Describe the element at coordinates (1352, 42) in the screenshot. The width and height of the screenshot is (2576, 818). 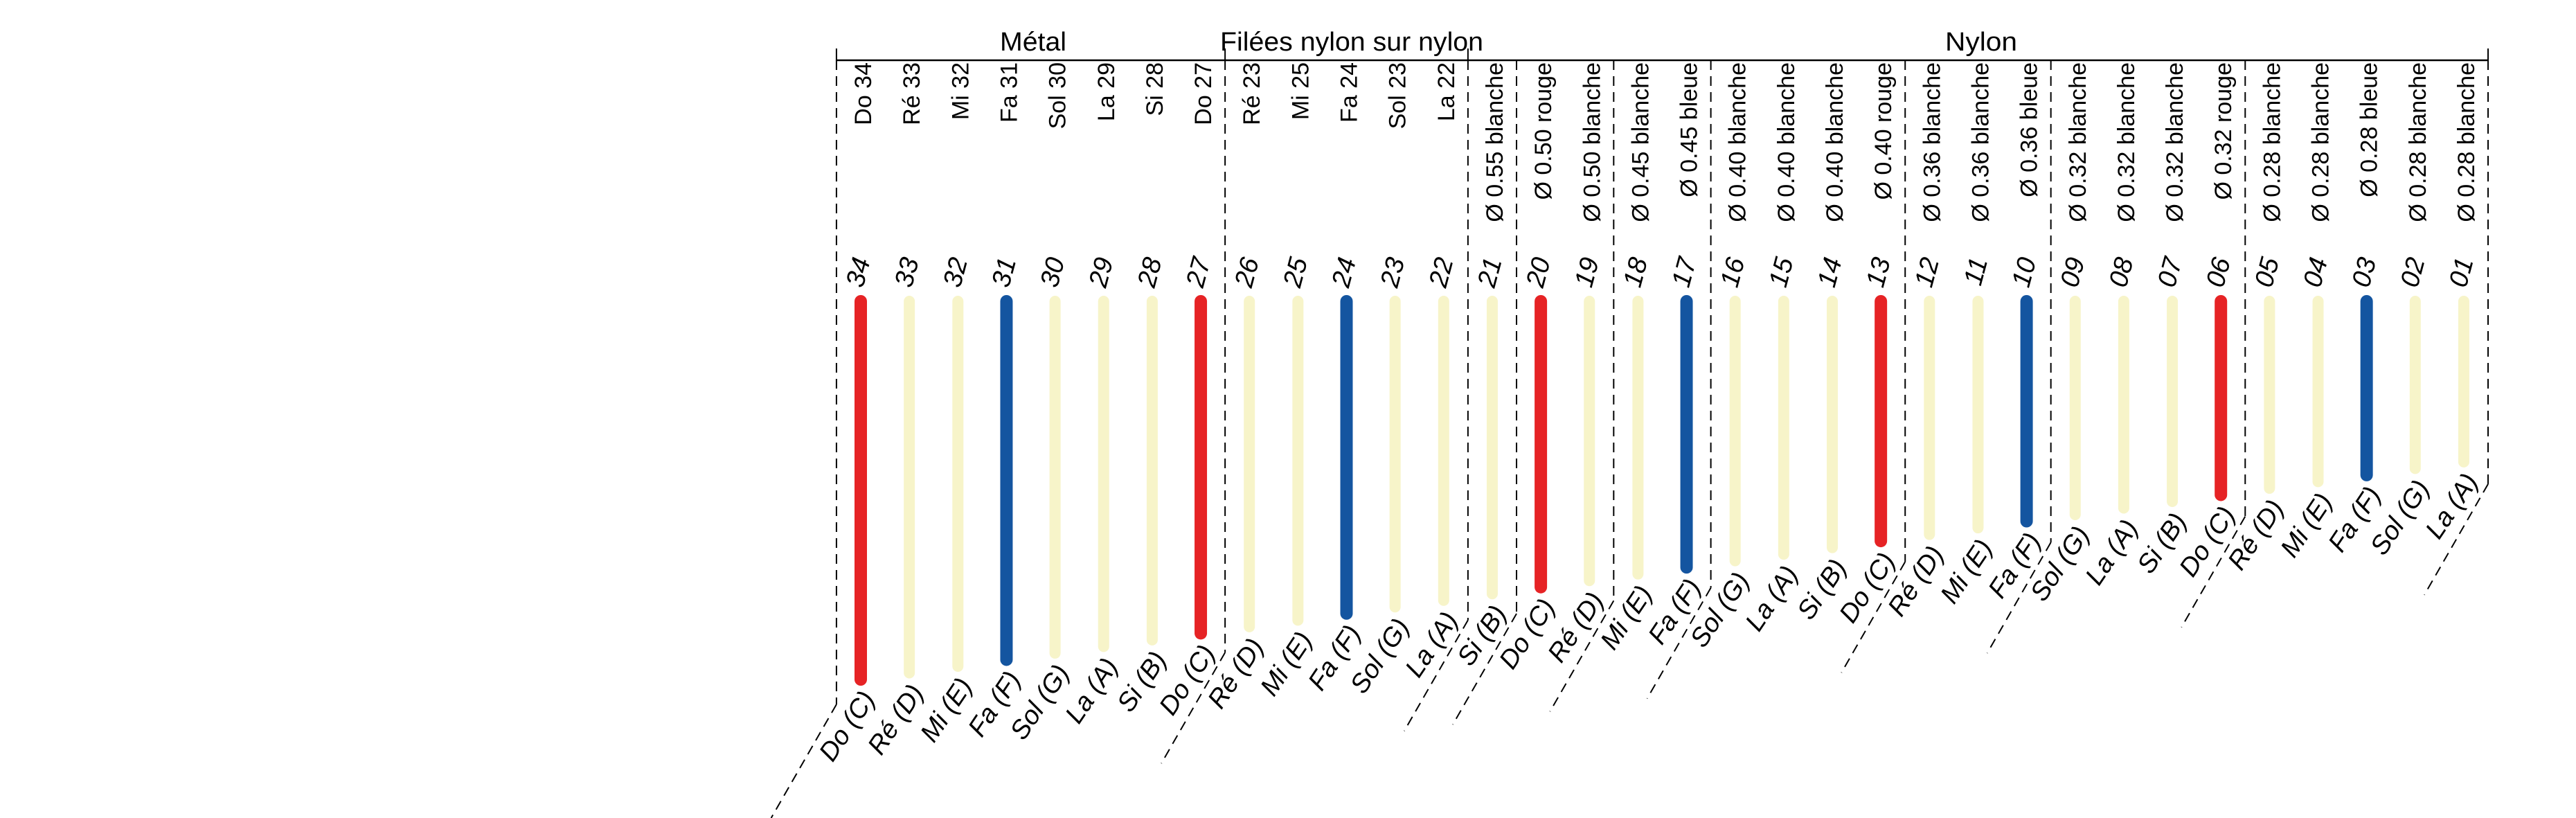
I see `group-title-filees: Filées nylon sur nylon` at that location.